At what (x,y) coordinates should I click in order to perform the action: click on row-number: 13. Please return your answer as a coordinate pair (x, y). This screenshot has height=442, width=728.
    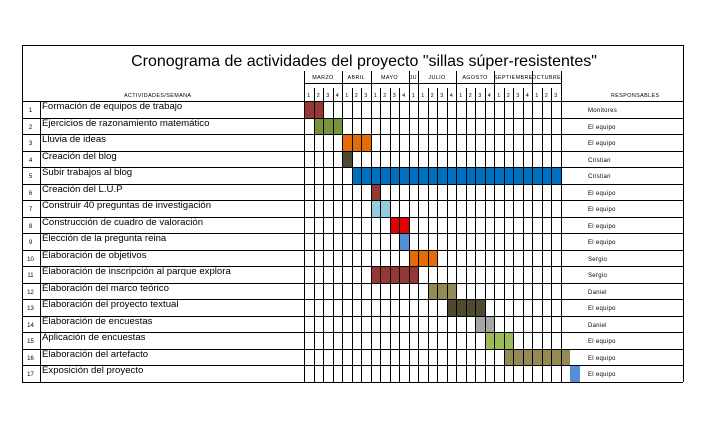
    Looking at the image, I should click on (30, 309).